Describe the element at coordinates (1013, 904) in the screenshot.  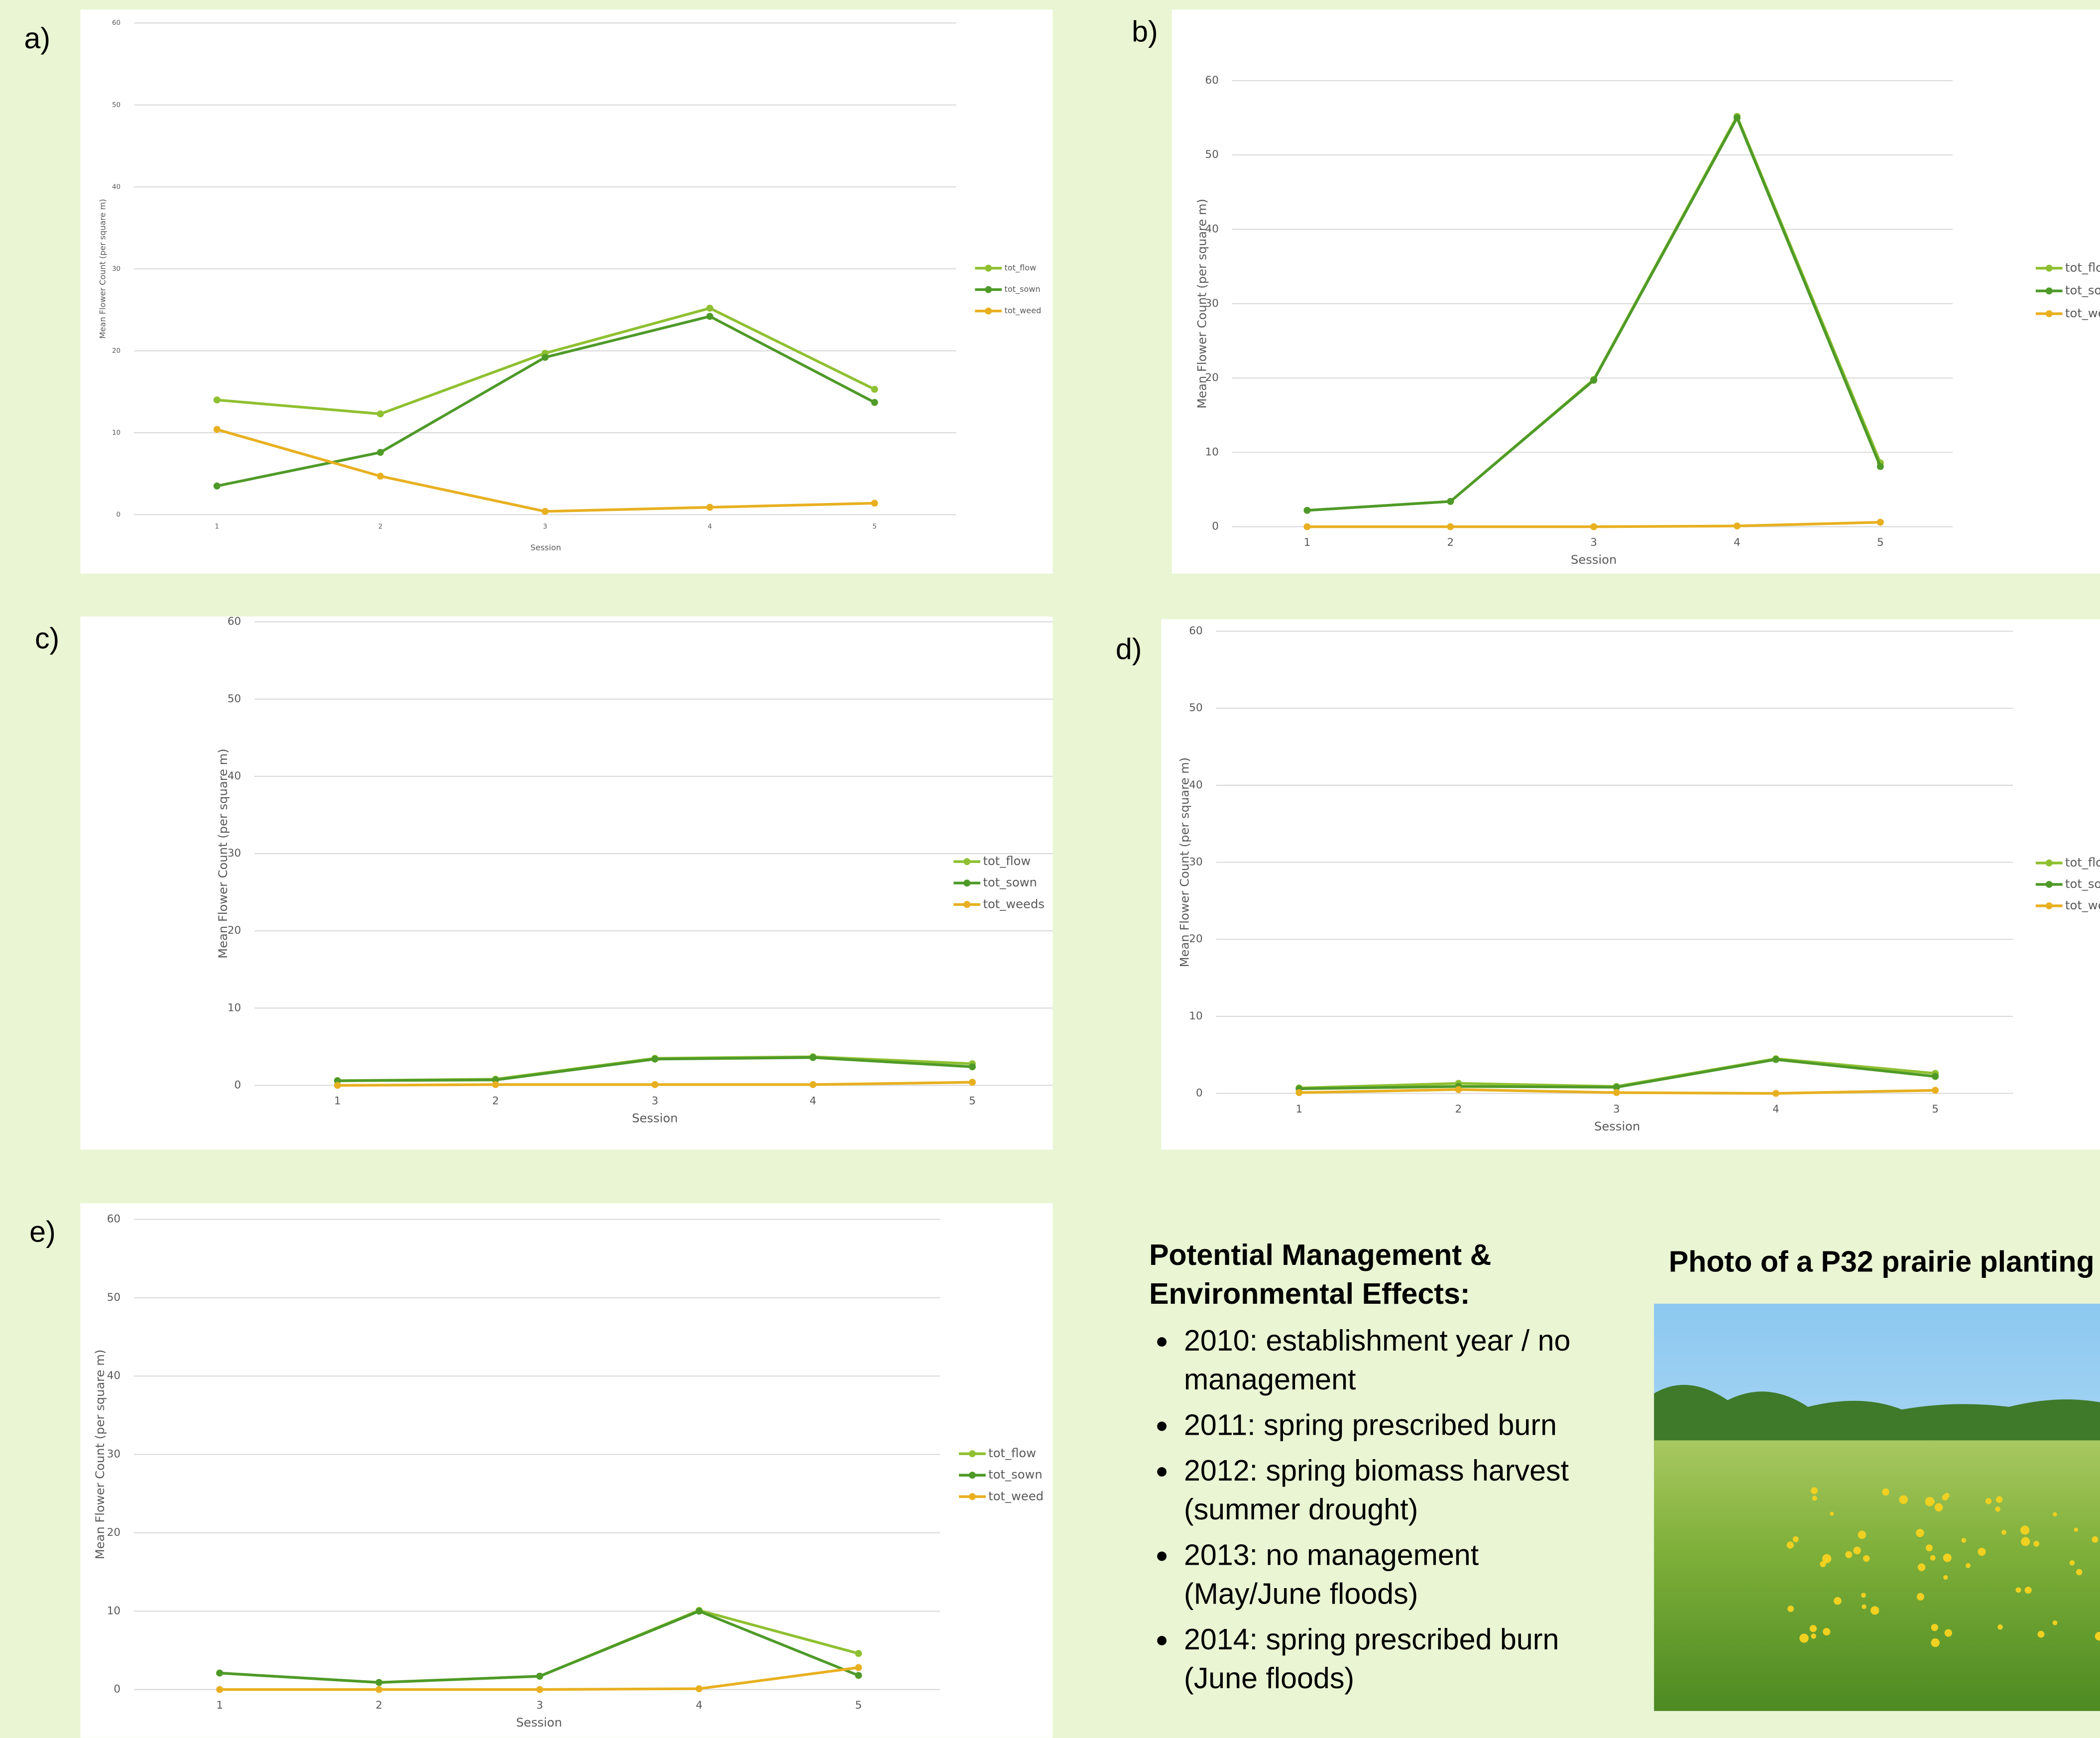
I see `legend-label: tot_weeds` at that location.